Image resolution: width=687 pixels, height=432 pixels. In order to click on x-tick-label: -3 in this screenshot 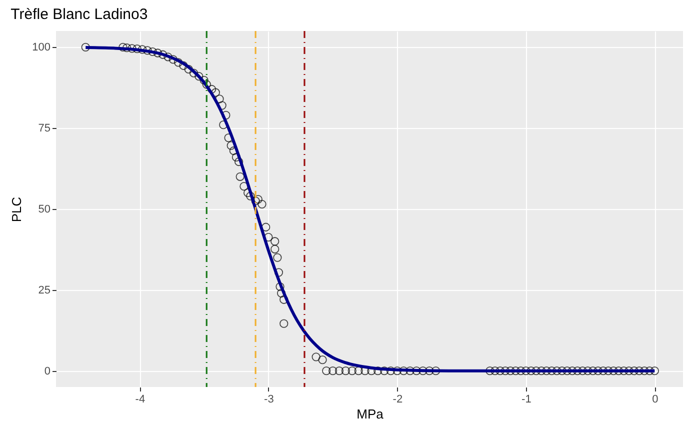, I will do `click(269, 400)`.